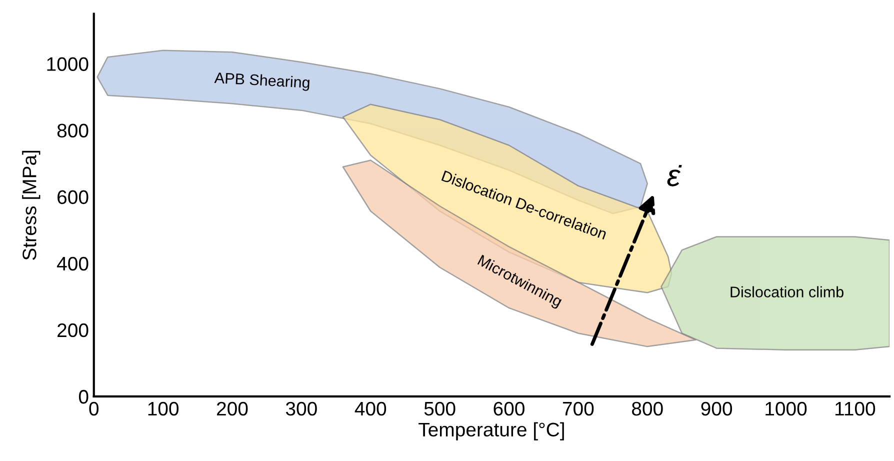  I want to click on x-tick-label: 100, so click(163, 409).